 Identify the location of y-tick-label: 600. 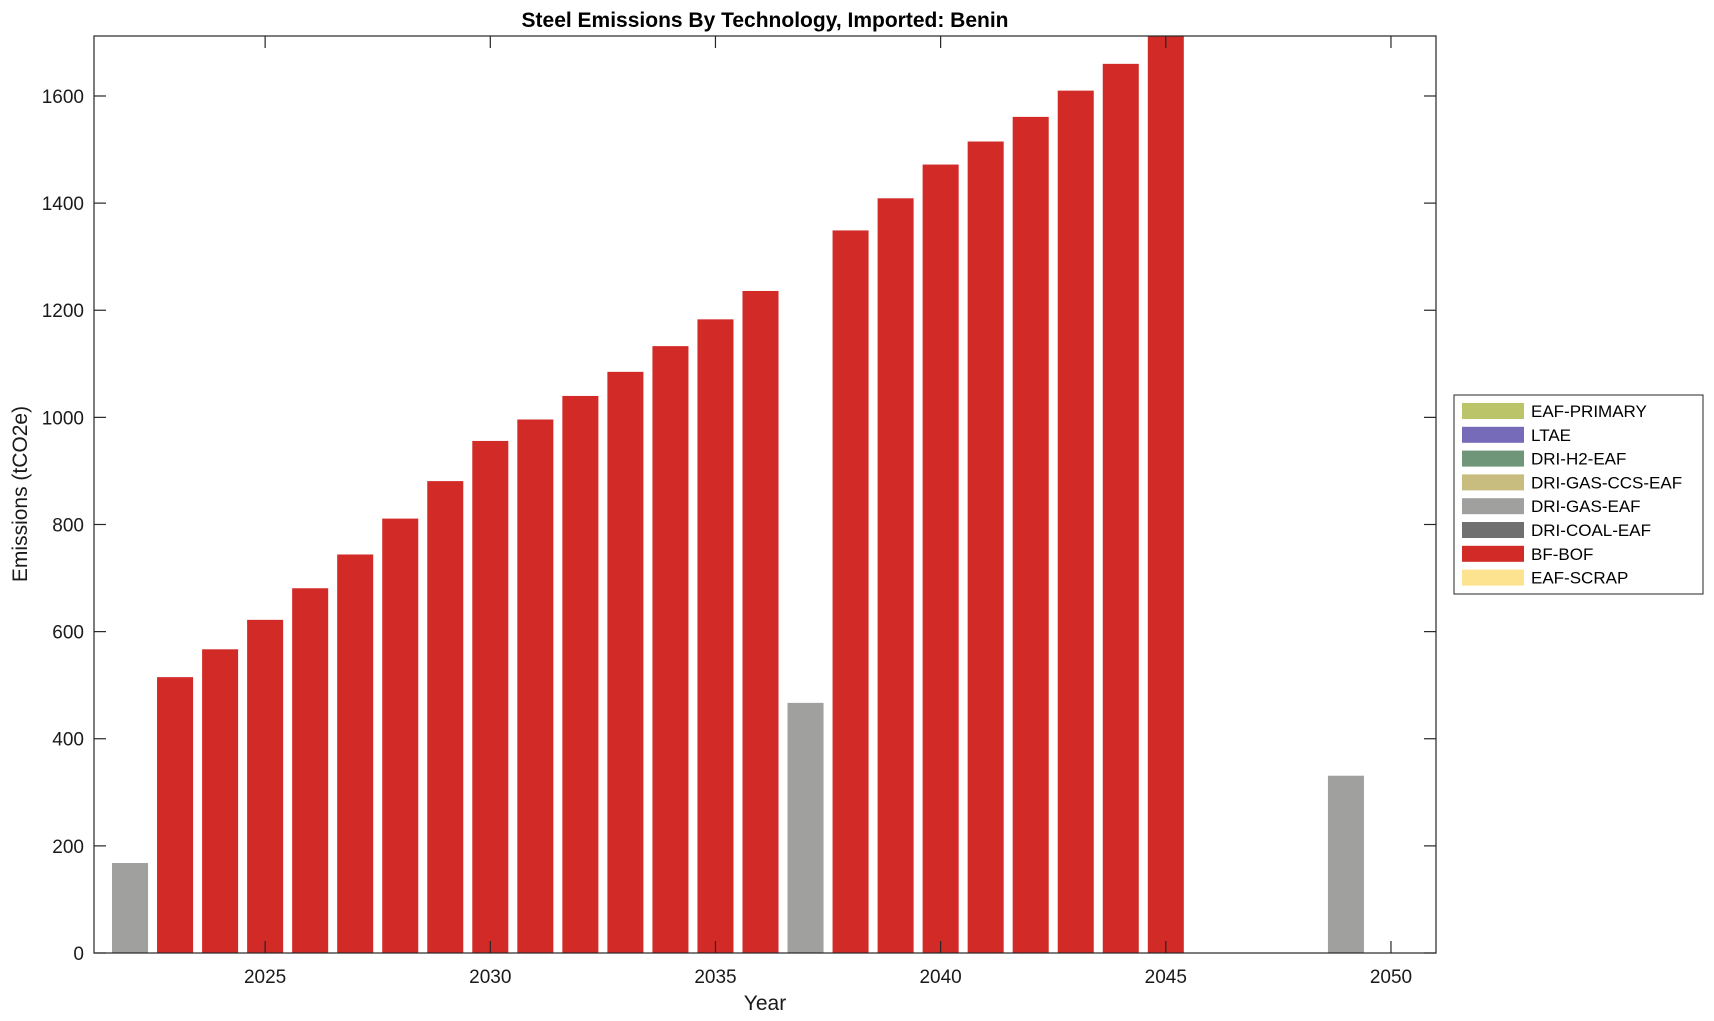
(68, 633).